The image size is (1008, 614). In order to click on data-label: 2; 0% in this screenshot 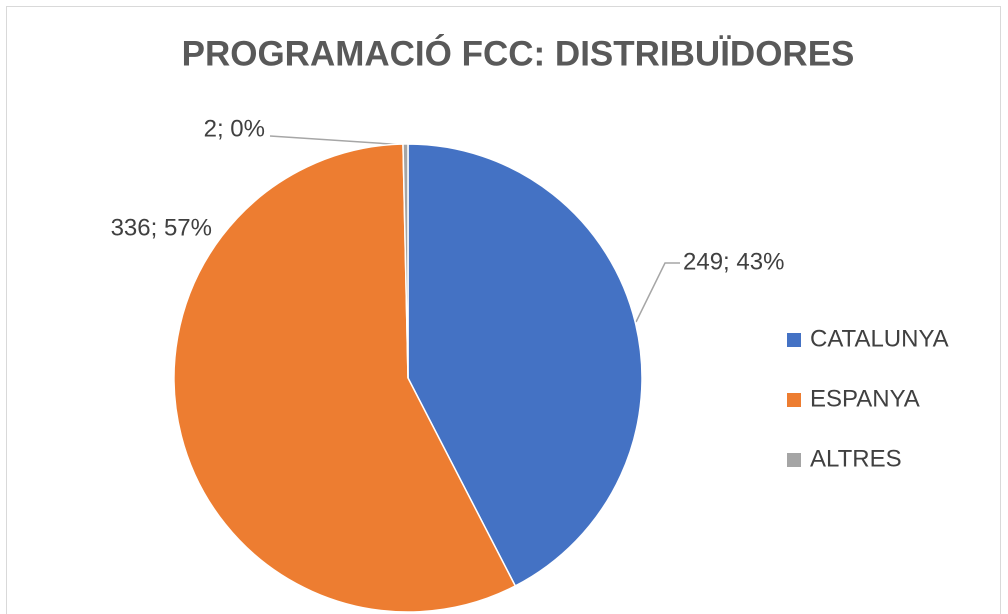, I will do `click(234, 128)`.